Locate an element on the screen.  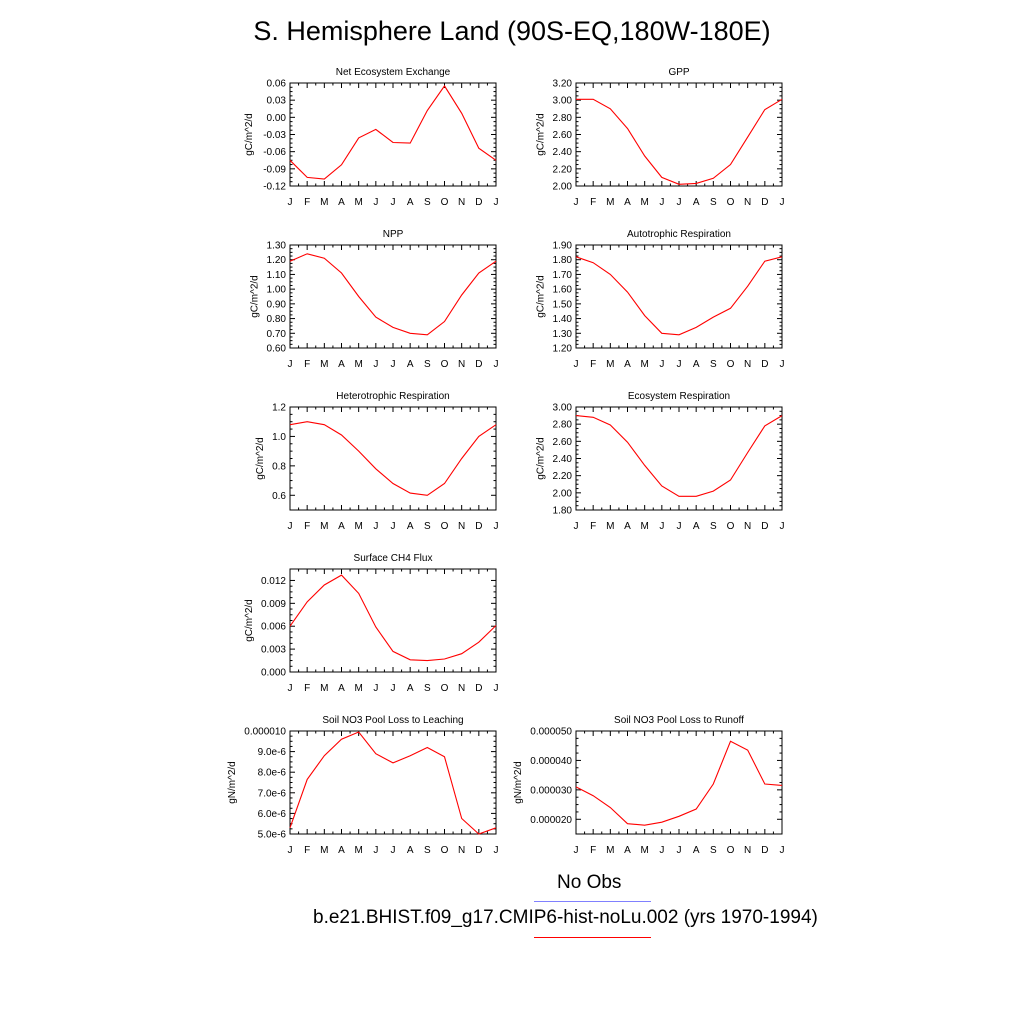
y-tick-label: 0.000010 is located at coordinates (265, 732).